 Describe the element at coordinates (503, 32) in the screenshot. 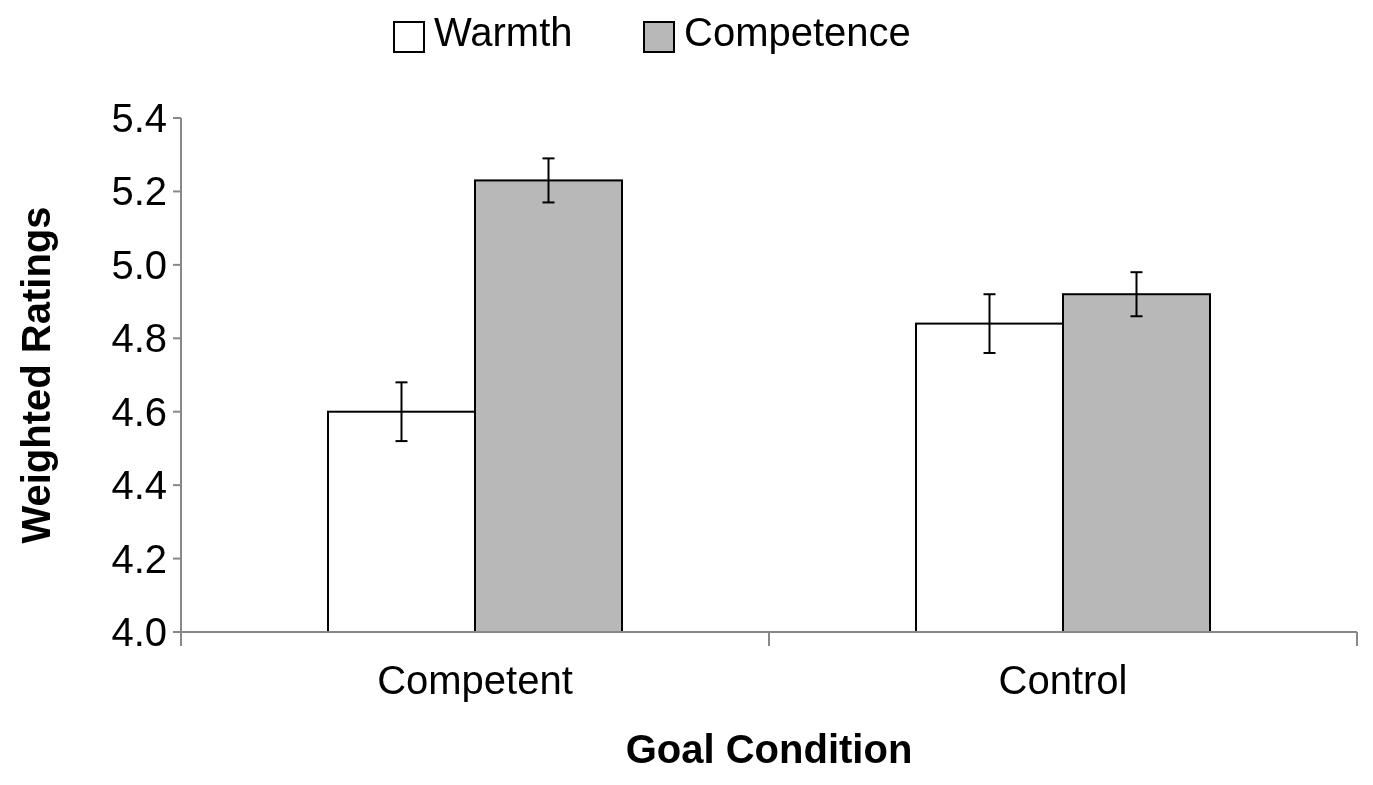

I see `legend-label: Warmth` at that location.